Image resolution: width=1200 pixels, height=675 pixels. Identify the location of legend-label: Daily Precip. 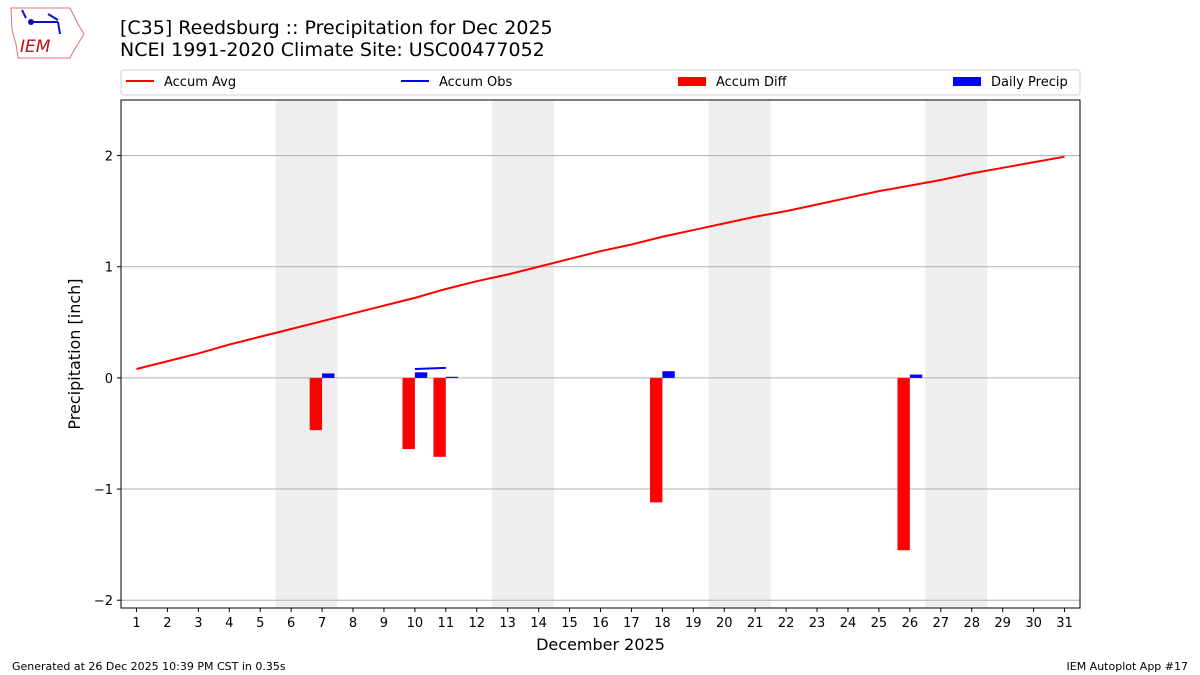
(1029, 82).